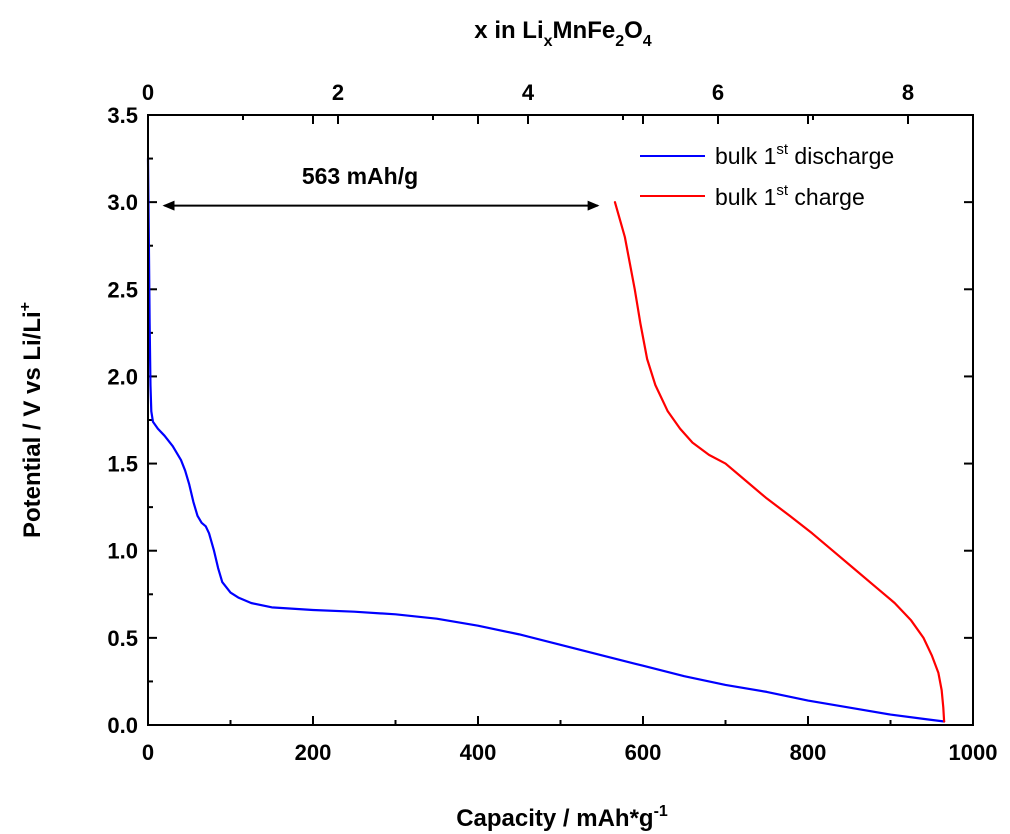 This screenshot has height=834, width=1010. I want to click on top-tick-label: 2, so click(338, 92).